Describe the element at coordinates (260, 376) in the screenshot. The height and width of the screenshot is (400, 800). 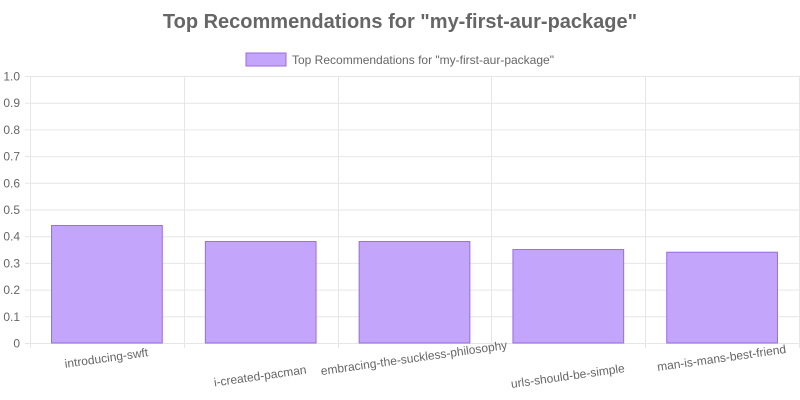
I see `x-tick-label: i-created-pacman` at that location.